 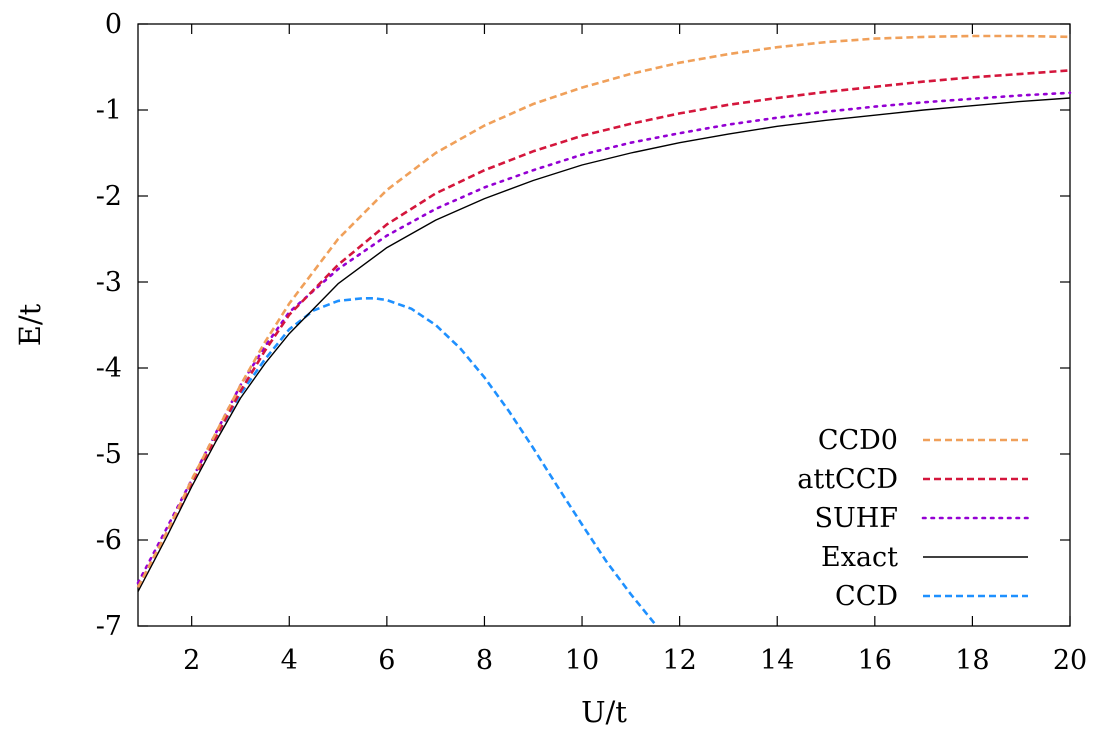 I want to click on x-tick-label: 12, so click(x=679, y=660).